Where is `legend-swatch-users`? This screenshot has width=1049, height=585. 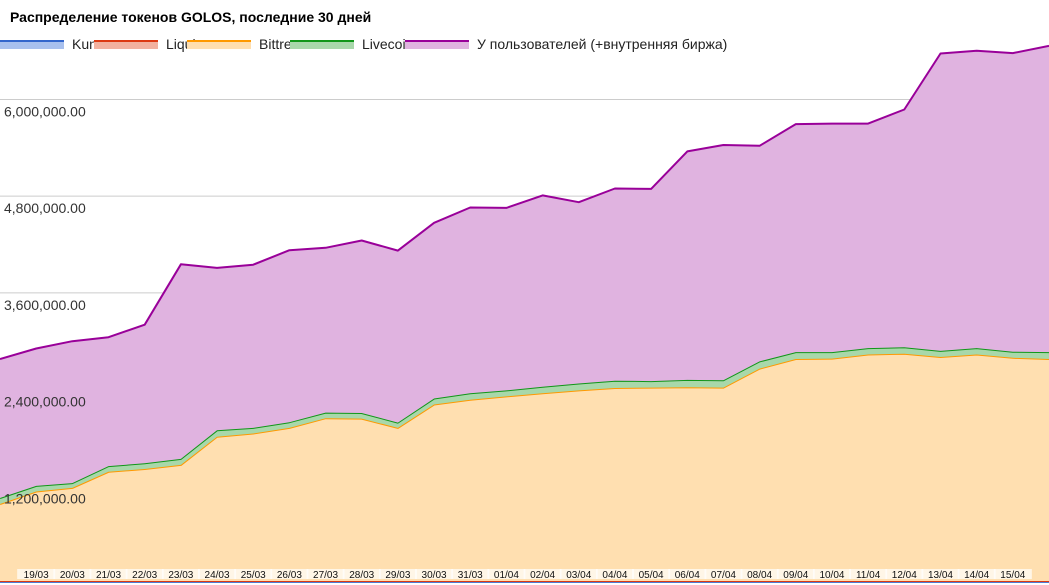
legend-swatch-users is located at coordinates (437, 44).